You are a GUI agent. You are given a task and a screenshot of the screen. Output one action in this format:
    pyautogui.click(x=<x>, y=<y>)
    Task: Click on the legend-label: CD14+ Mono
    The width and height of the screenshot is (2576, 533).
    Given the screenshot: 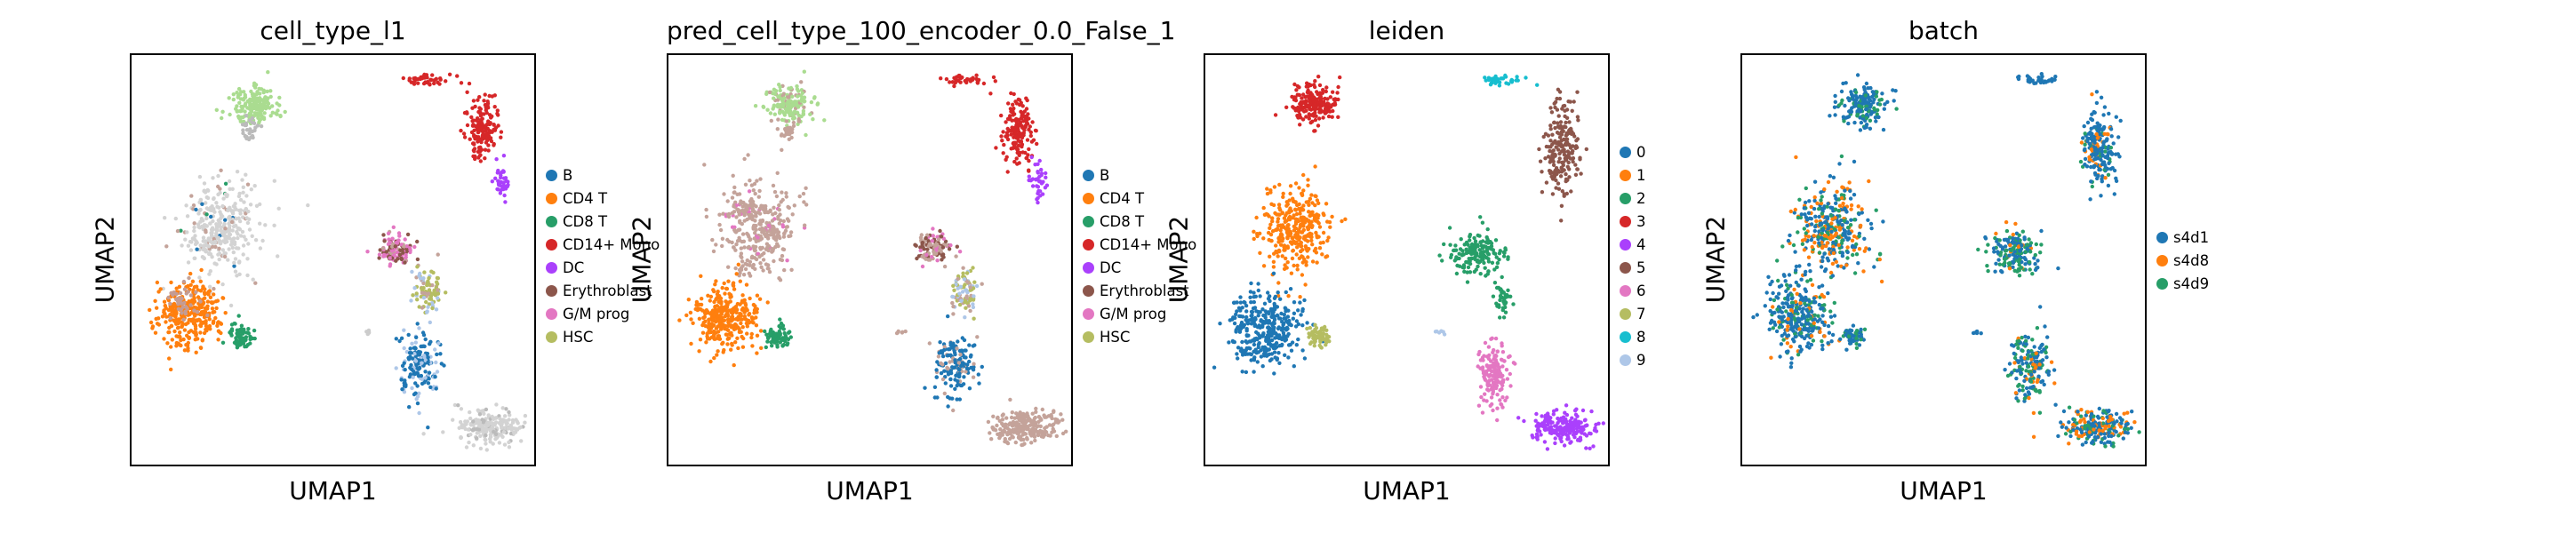 What is the action you would take?
    pyautogui.click(x=611, y=244)
    